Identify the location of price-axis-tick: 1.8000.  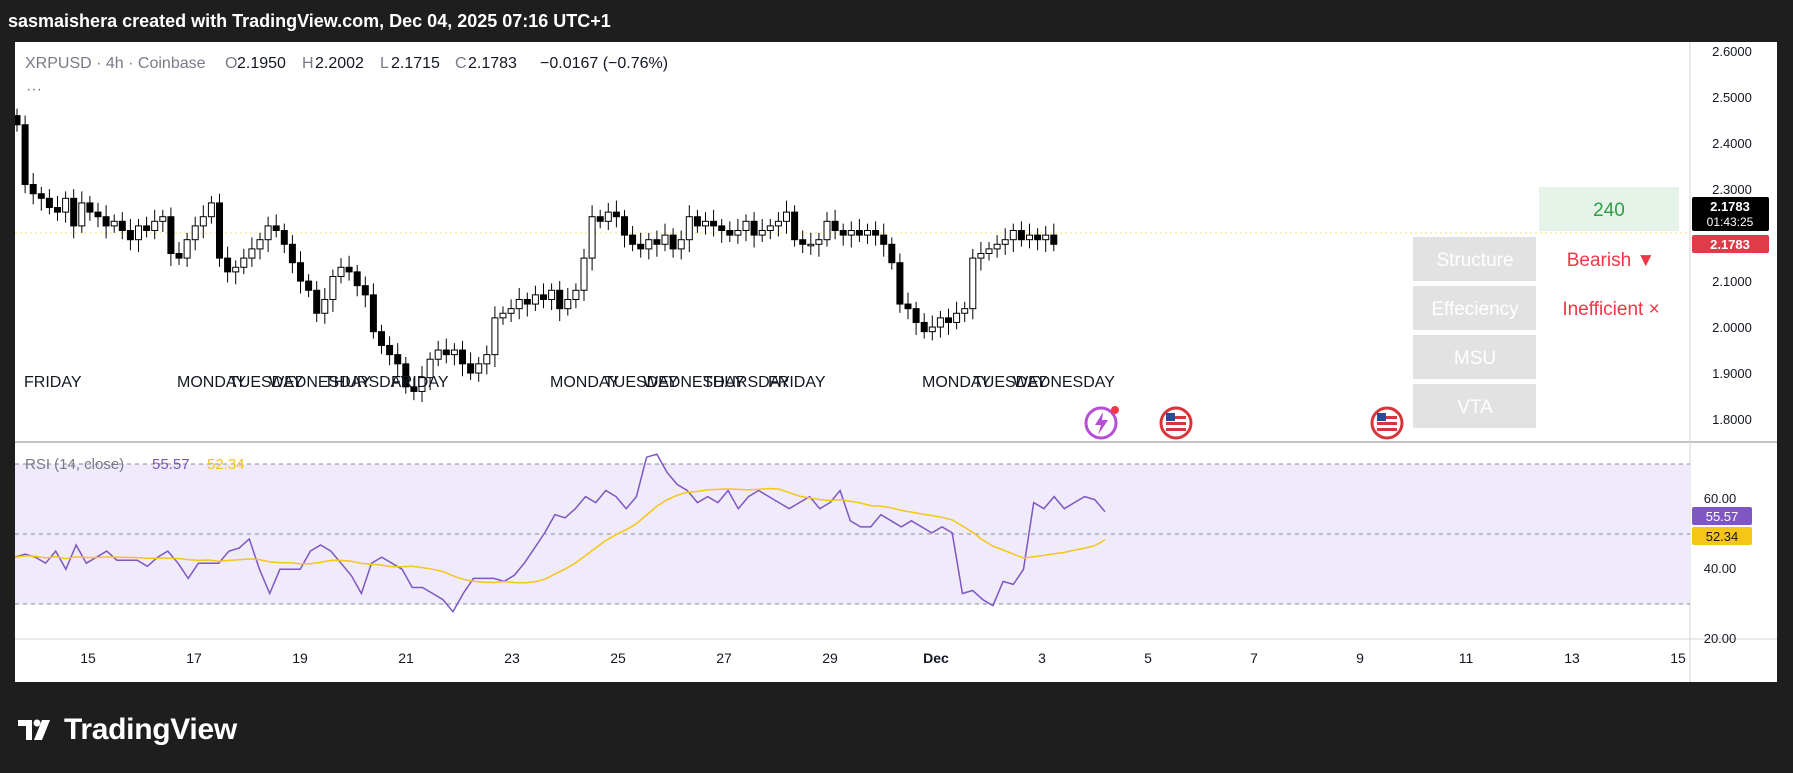
(1732, 419).